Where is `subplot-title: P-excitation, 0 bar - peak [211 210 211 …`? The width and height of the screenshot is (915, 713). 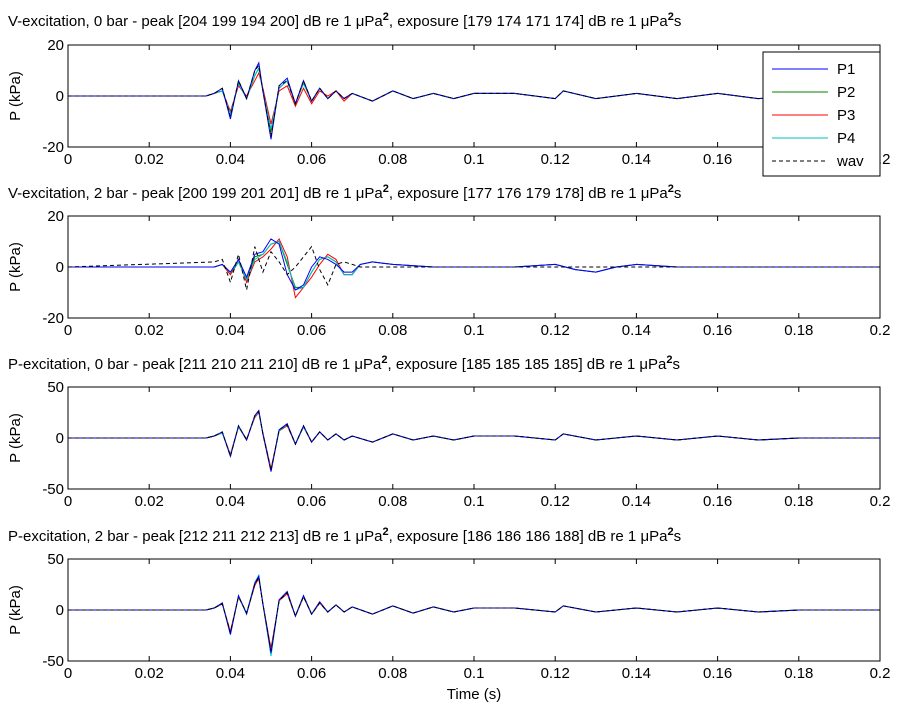 subplot-title: P-excitation, 0 bar - peak [211 210 211 … is located at coordinates (344, 363).